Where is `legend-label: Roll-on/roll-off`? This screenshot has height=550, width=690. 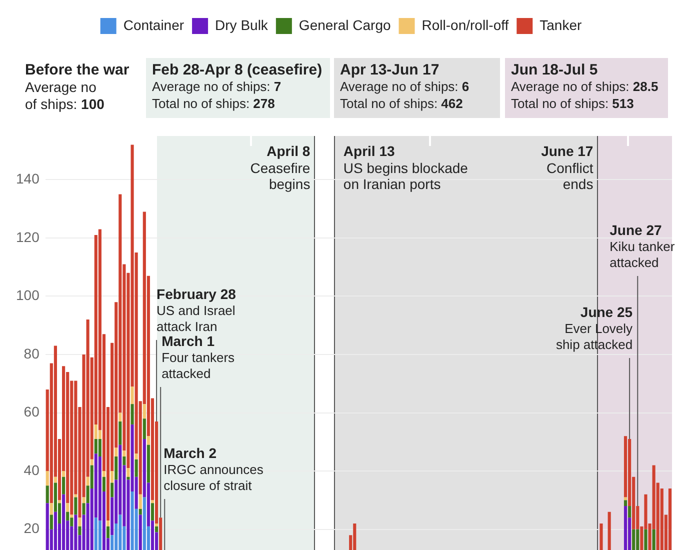
legend-label: Roll-on/roll-off is located at coordinates (465, 24).